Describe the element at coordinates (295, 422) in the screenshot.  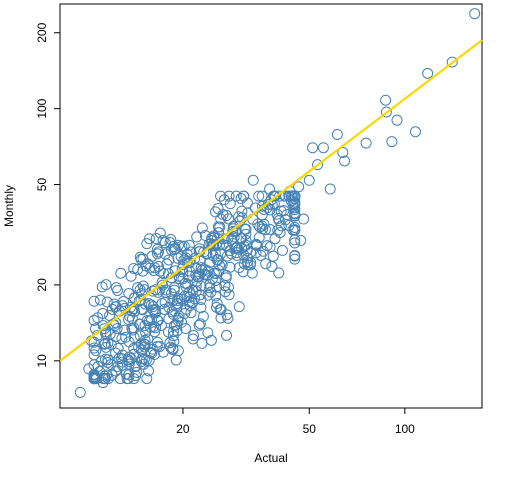
I see `x-axis: 20 50 100` at that location.